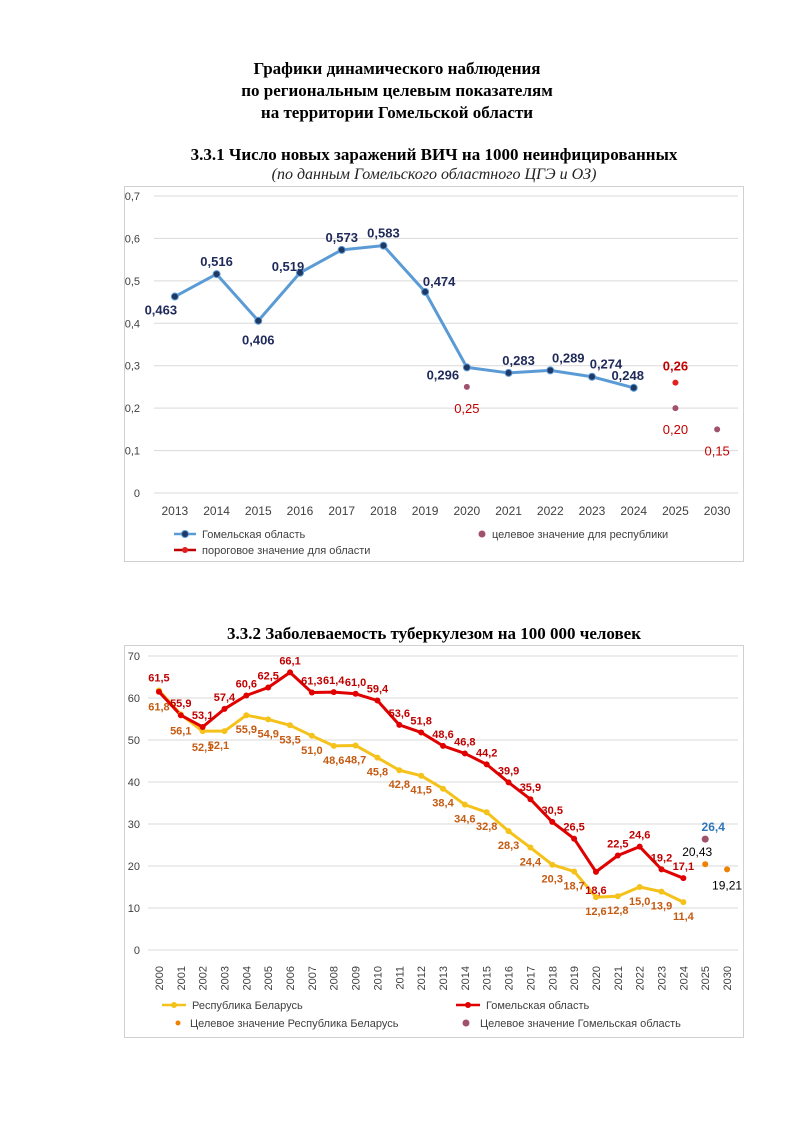 This screenshot has height=1123, width=794. What do you see at coordinates (225, 978) in the screenshot?
I see `x-tick-label: 2003` at bounding box center [225, 978].